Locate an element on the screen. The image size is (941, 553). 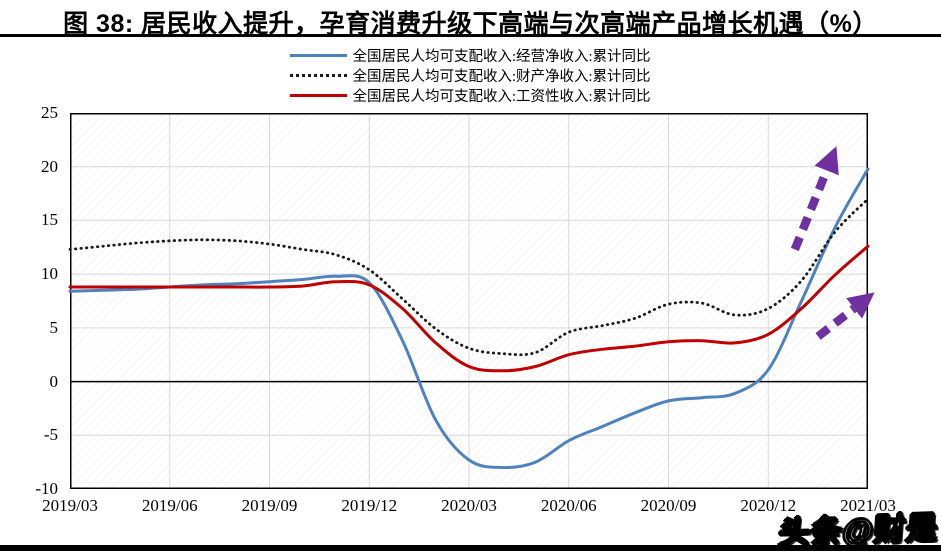
x-tick-label: 2020/12 is located at coordinates (768, 505).